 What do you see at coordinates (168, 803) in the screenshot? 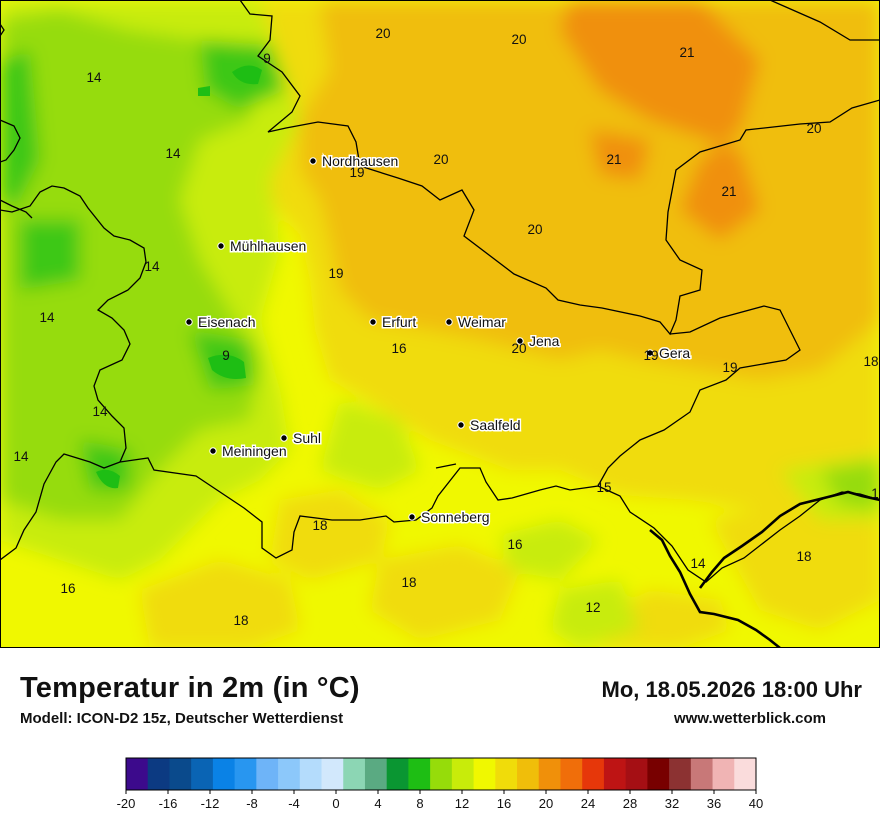
I see `legend-tick-label: -16` at bounding box center [168, 803].